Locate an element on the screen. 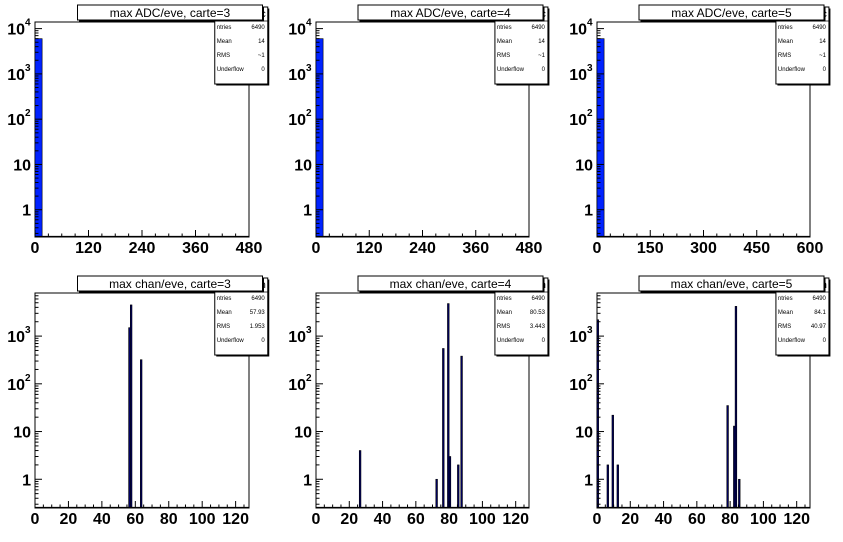  chart-title: max chan/eve, carte=3 is located at coordinates (170, 284).